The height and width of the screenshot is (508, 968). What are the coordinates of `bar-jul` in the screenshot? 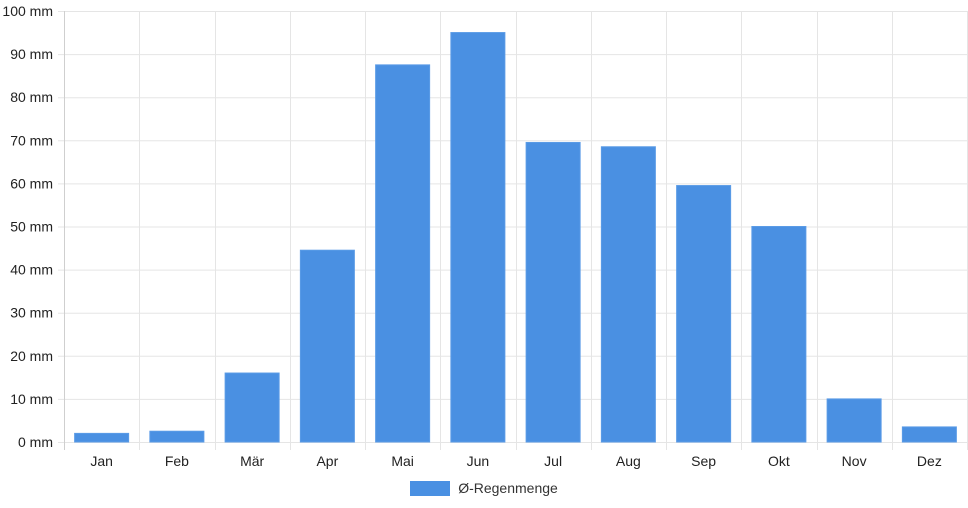 It's located at (553, 292).